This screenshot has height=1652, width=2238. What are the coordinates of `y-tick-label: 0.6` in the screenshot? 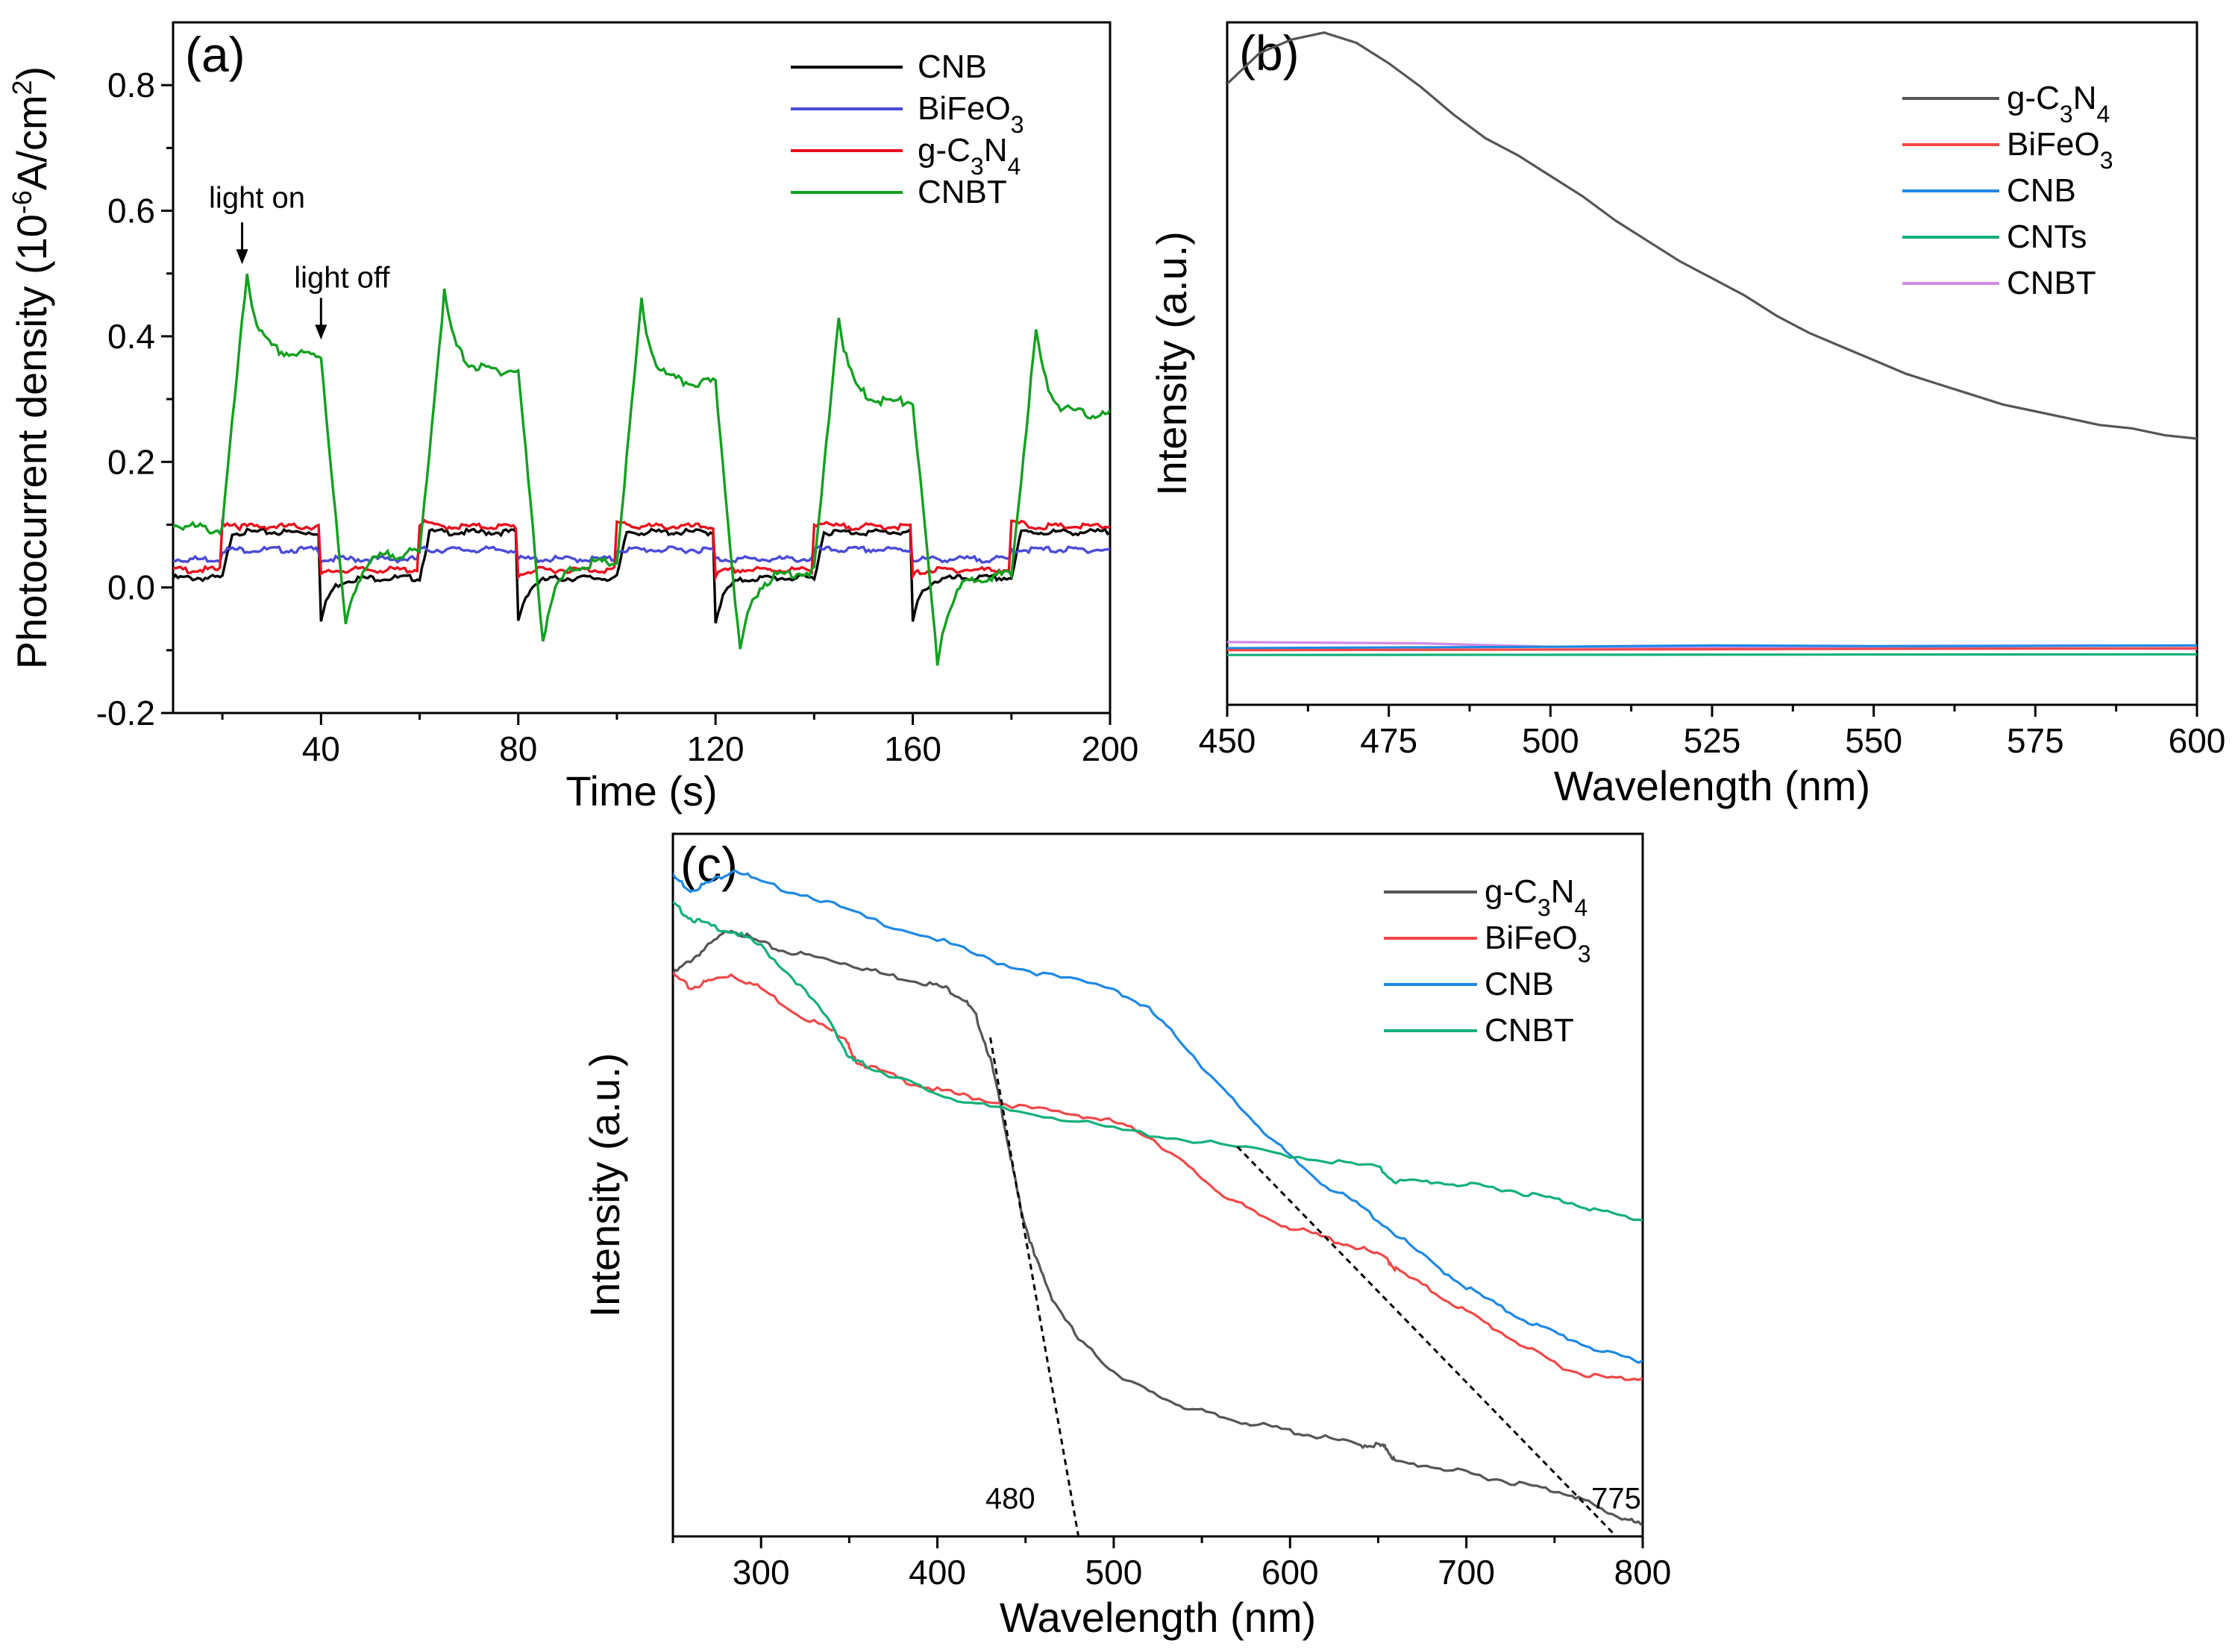 It's located at (131, 211).